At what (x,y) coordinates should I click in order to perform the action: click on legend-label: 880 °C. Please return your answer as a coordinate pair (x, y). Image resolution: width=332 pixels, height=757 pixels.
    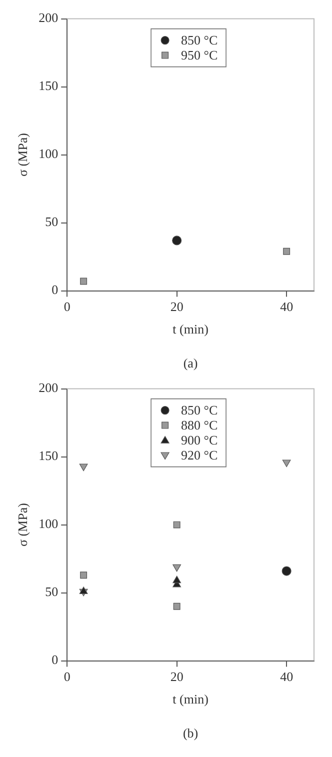
    Looking at the image, I should click on (199, 425).